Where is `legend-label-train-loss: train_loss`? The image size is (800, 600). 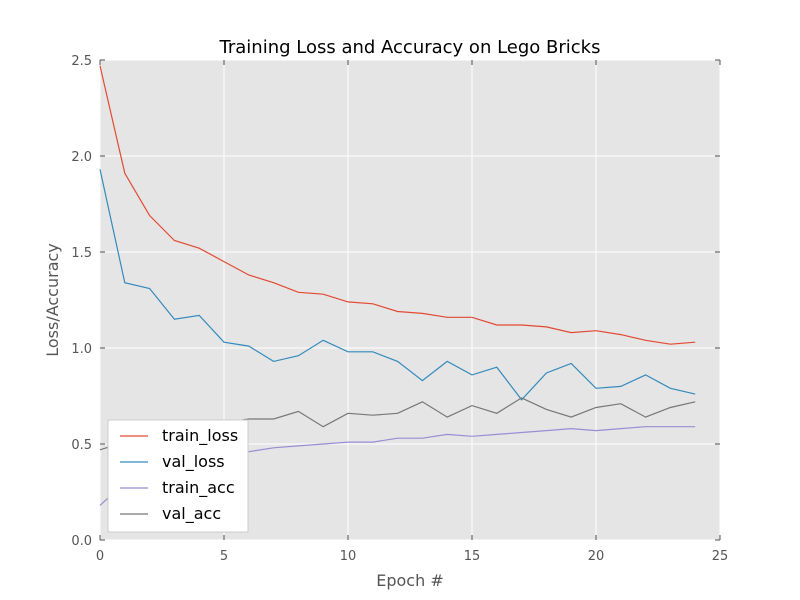
legend-label-train-loss: train_loss is located at coordinates (200, 436).